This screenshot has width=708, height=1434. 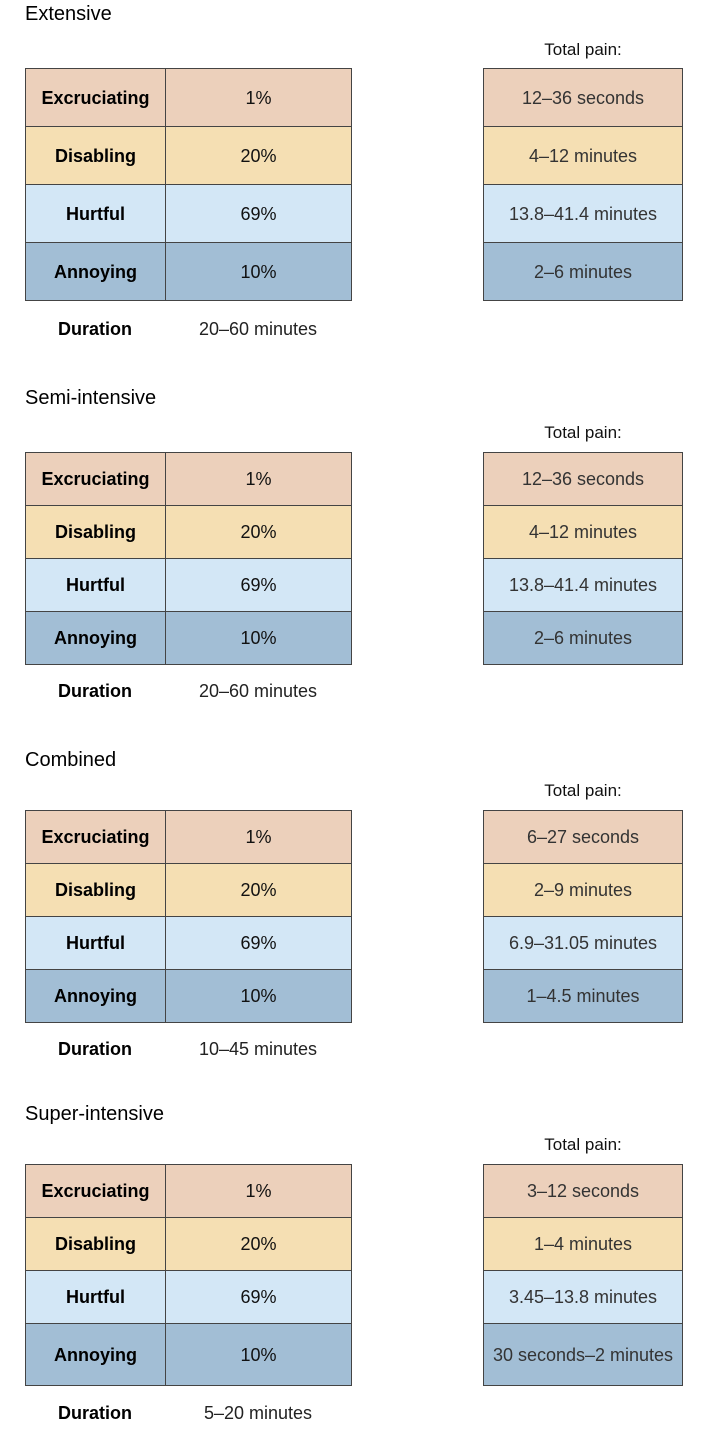 I want to click on table-row: 3–12 seconds, so click(x=583, y=1191).